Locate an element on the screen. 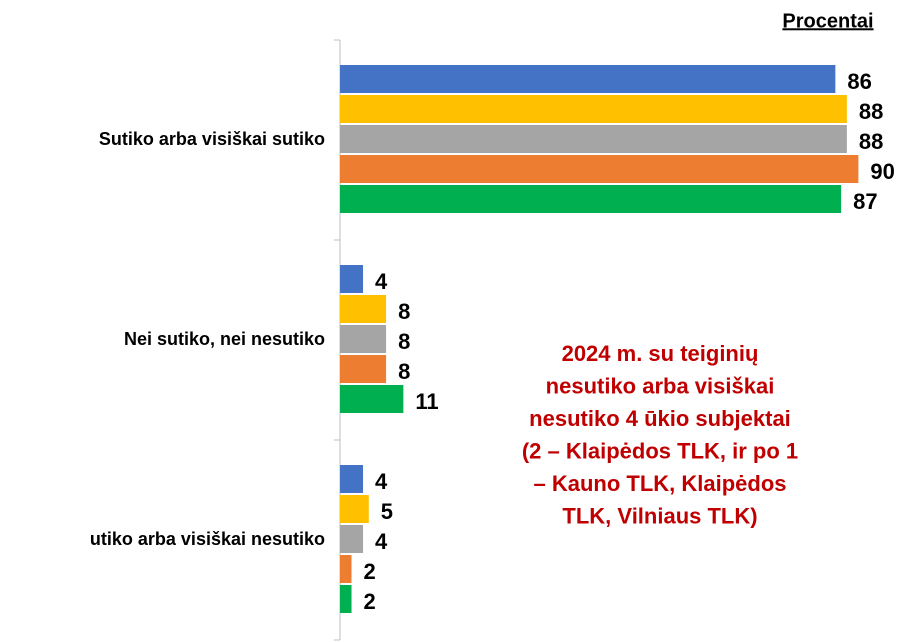 The width and height of the screenshot is (910, 642). annotation: TLK, Vilniaus TLK) is located at coordinates (659, 515).